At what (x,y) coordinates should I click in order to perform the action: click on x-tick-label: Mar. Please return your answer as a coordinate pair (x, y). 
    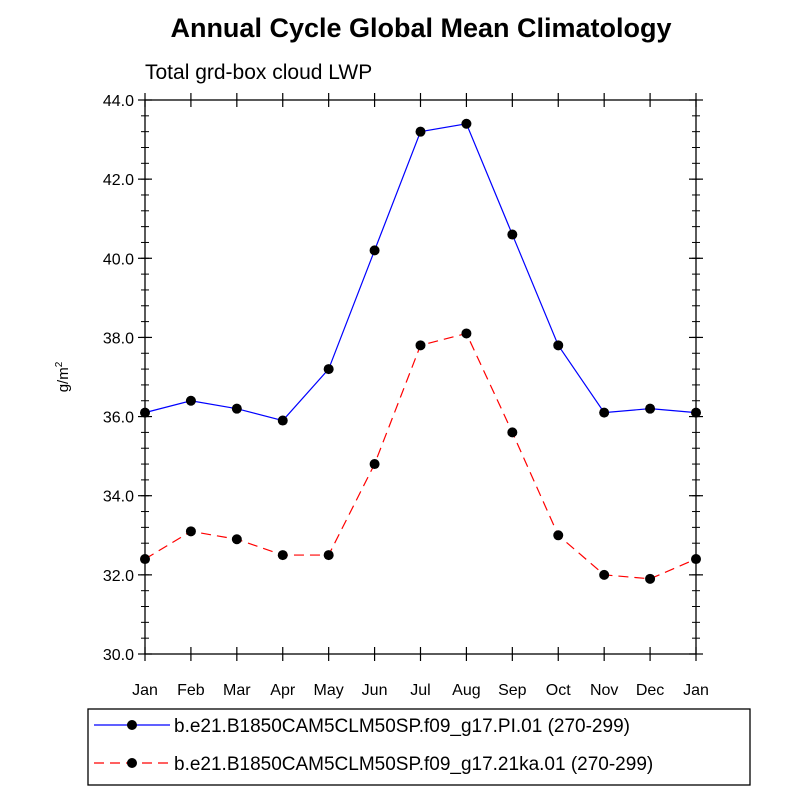
    Looking at the image, I should click on (237, 690).